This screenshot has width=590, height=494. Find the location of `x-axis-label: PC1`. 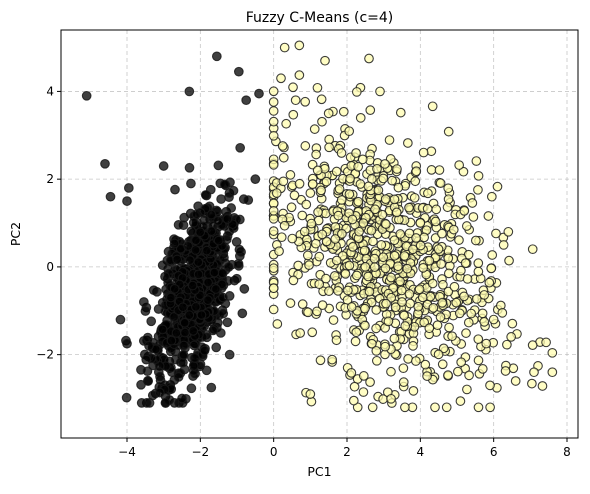

x-axis-label: PC1 is located at coordinates (319, 471).